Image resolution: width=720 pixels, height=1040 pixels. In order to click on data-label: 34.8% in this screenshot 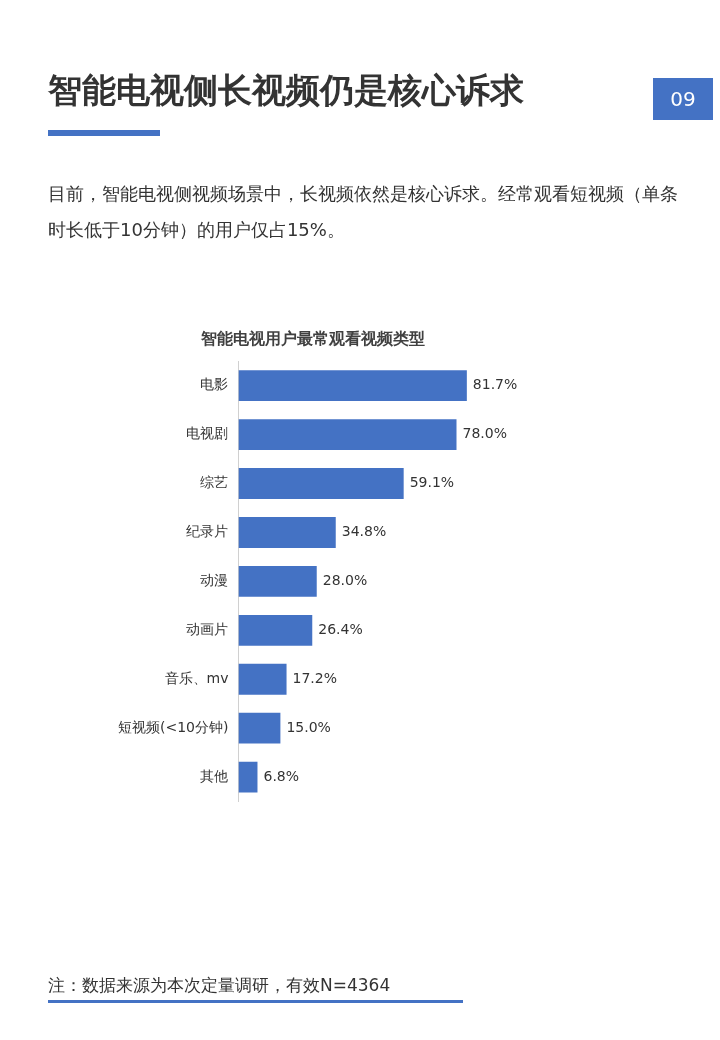, I will do `click(364, 531)`.